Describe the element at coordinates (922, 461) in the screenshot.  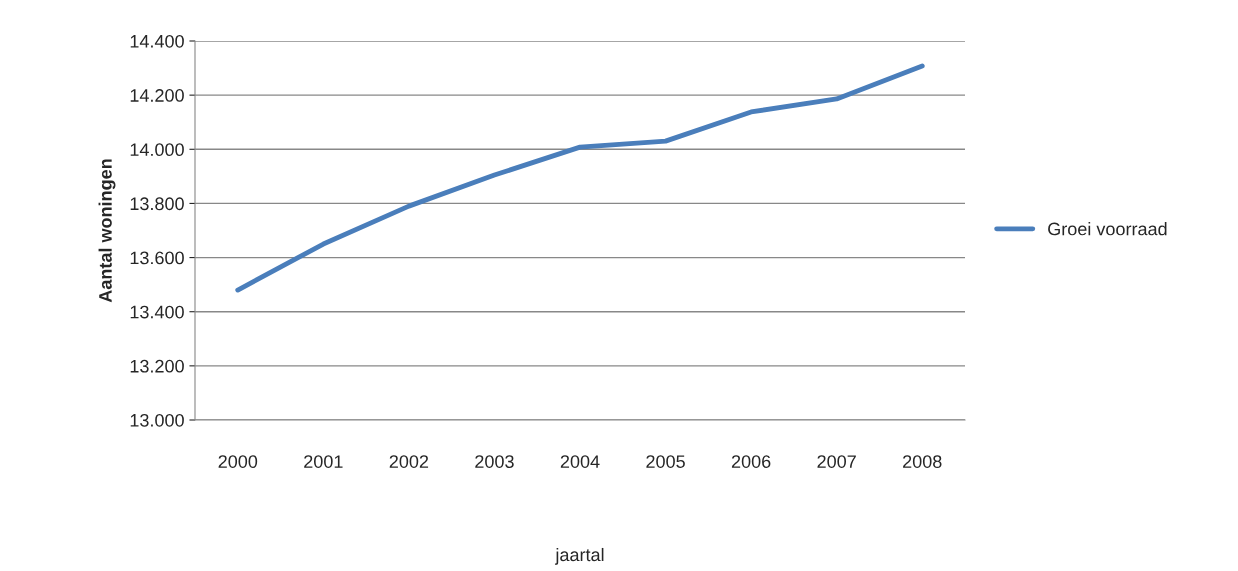
I see `x-tick-label: 2008` at that location.